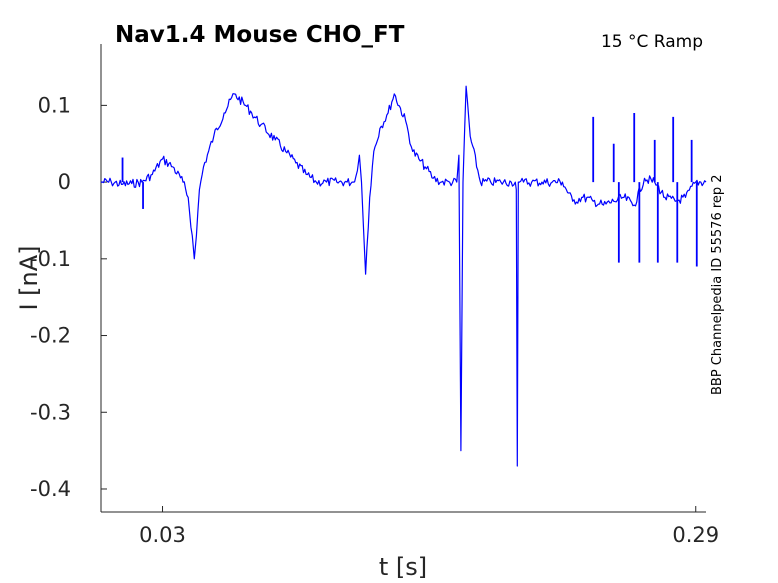 Image resolution: width=778 pixels, height=583 pixels. Describe the element at coordinates (717, 284) in the screenshot. I see `channelpedia-id-label: BBP Channelpedia ID 55576 rep 2` at that location.